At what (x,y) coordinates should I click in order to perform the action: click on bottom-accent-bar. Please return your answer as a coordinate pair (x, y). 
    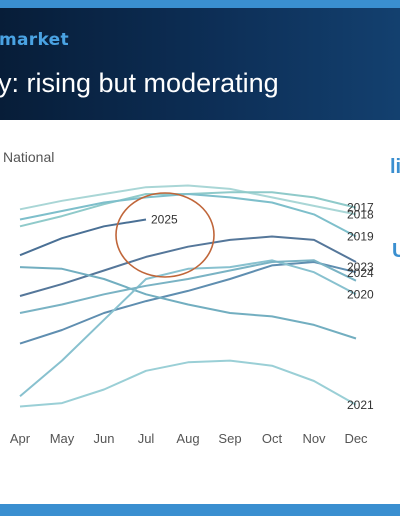
    Looking at the image, I should click on (200, 510).